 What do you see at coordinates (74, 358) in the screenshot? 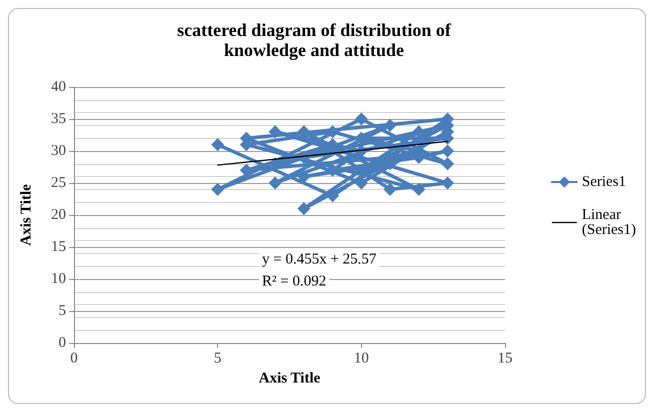
I see `x-tick-label: 0` at bounding box center [74, 358].